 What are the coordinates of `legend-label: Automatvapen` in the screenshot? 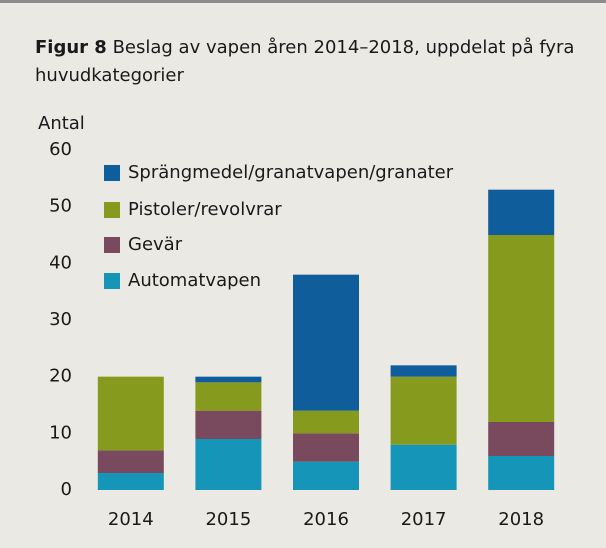 It's located at (194, 280).